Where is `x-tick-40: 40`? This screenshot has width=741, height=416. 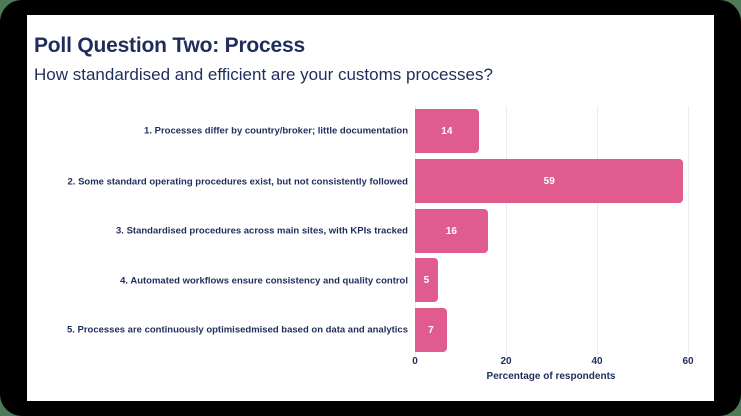
x-tick-40: 40 is located at coordinates (597, 361).